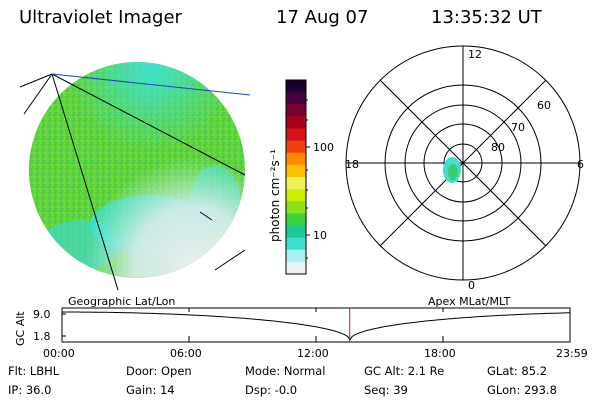 Image resolution: width=600 pixels, height=400 pixels. I want to click on mlt-label-12: 12, so click(475, 54).